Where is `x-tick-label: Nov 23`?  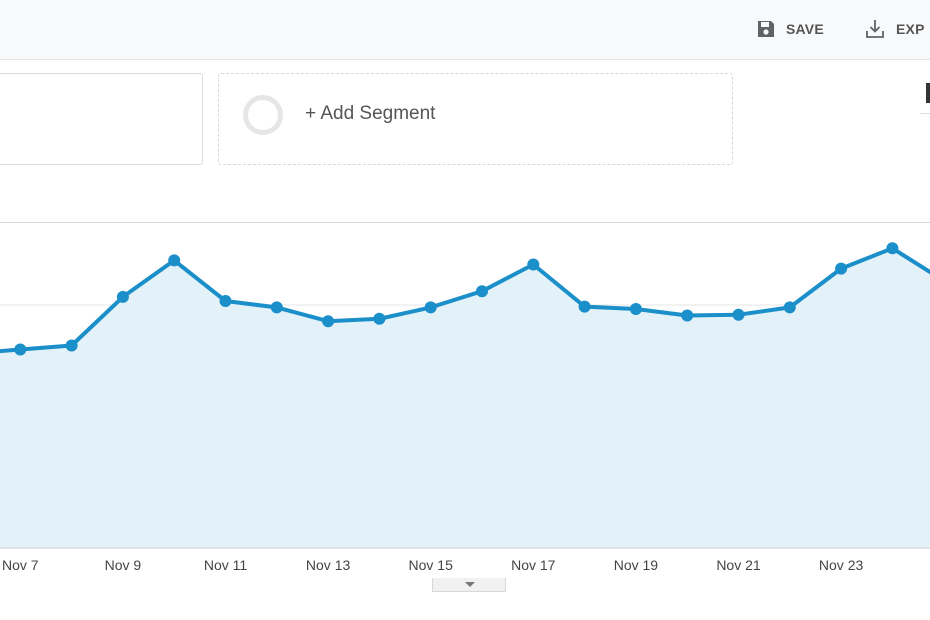 x-tick-label: Nov 23 is located at coordinates (841, 565).